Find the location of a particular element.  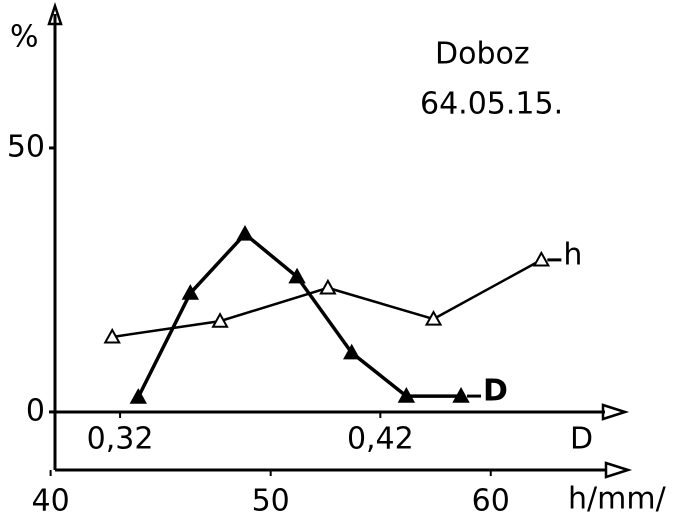

x2-tick-label: 50 is located at coordinates (271, 501).